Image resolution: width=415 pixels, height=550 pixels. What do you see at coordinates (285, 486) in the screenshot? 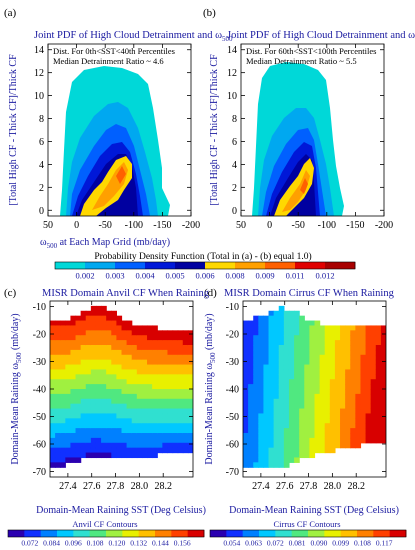
I see `x-tick-label: 27.6` at bounding box center [285, 486].